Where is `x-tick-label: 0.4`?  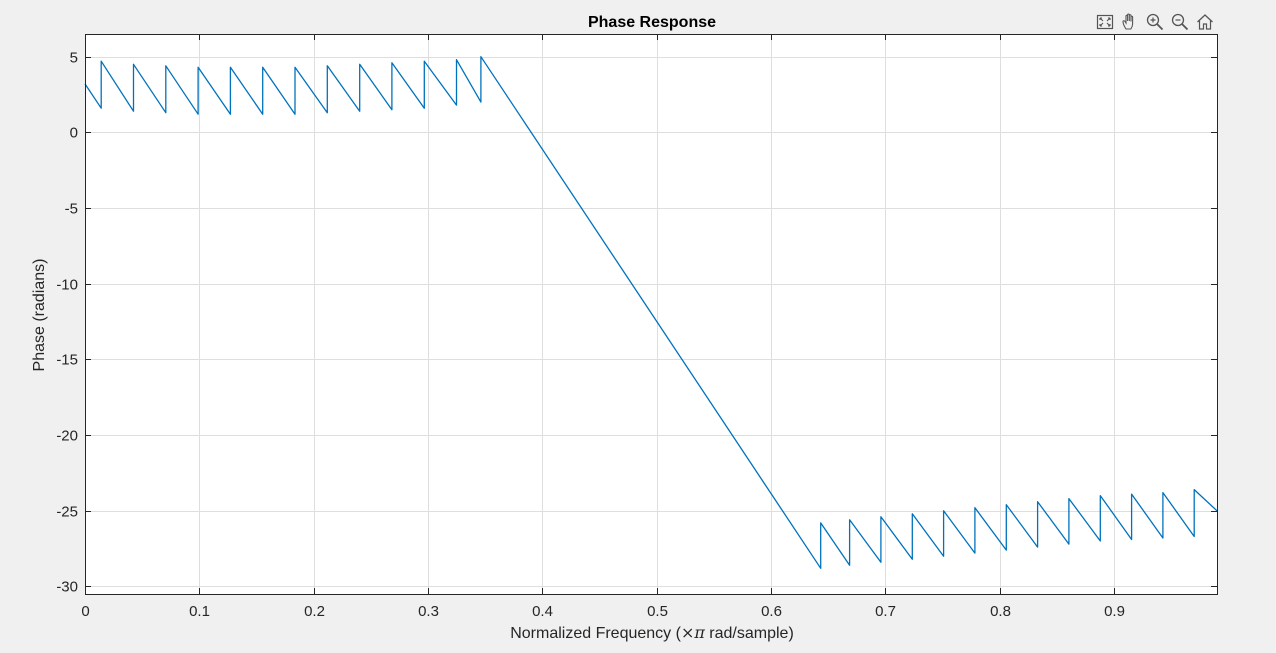 x-tick-label: 0.4 is located at coordinates (542, 611).